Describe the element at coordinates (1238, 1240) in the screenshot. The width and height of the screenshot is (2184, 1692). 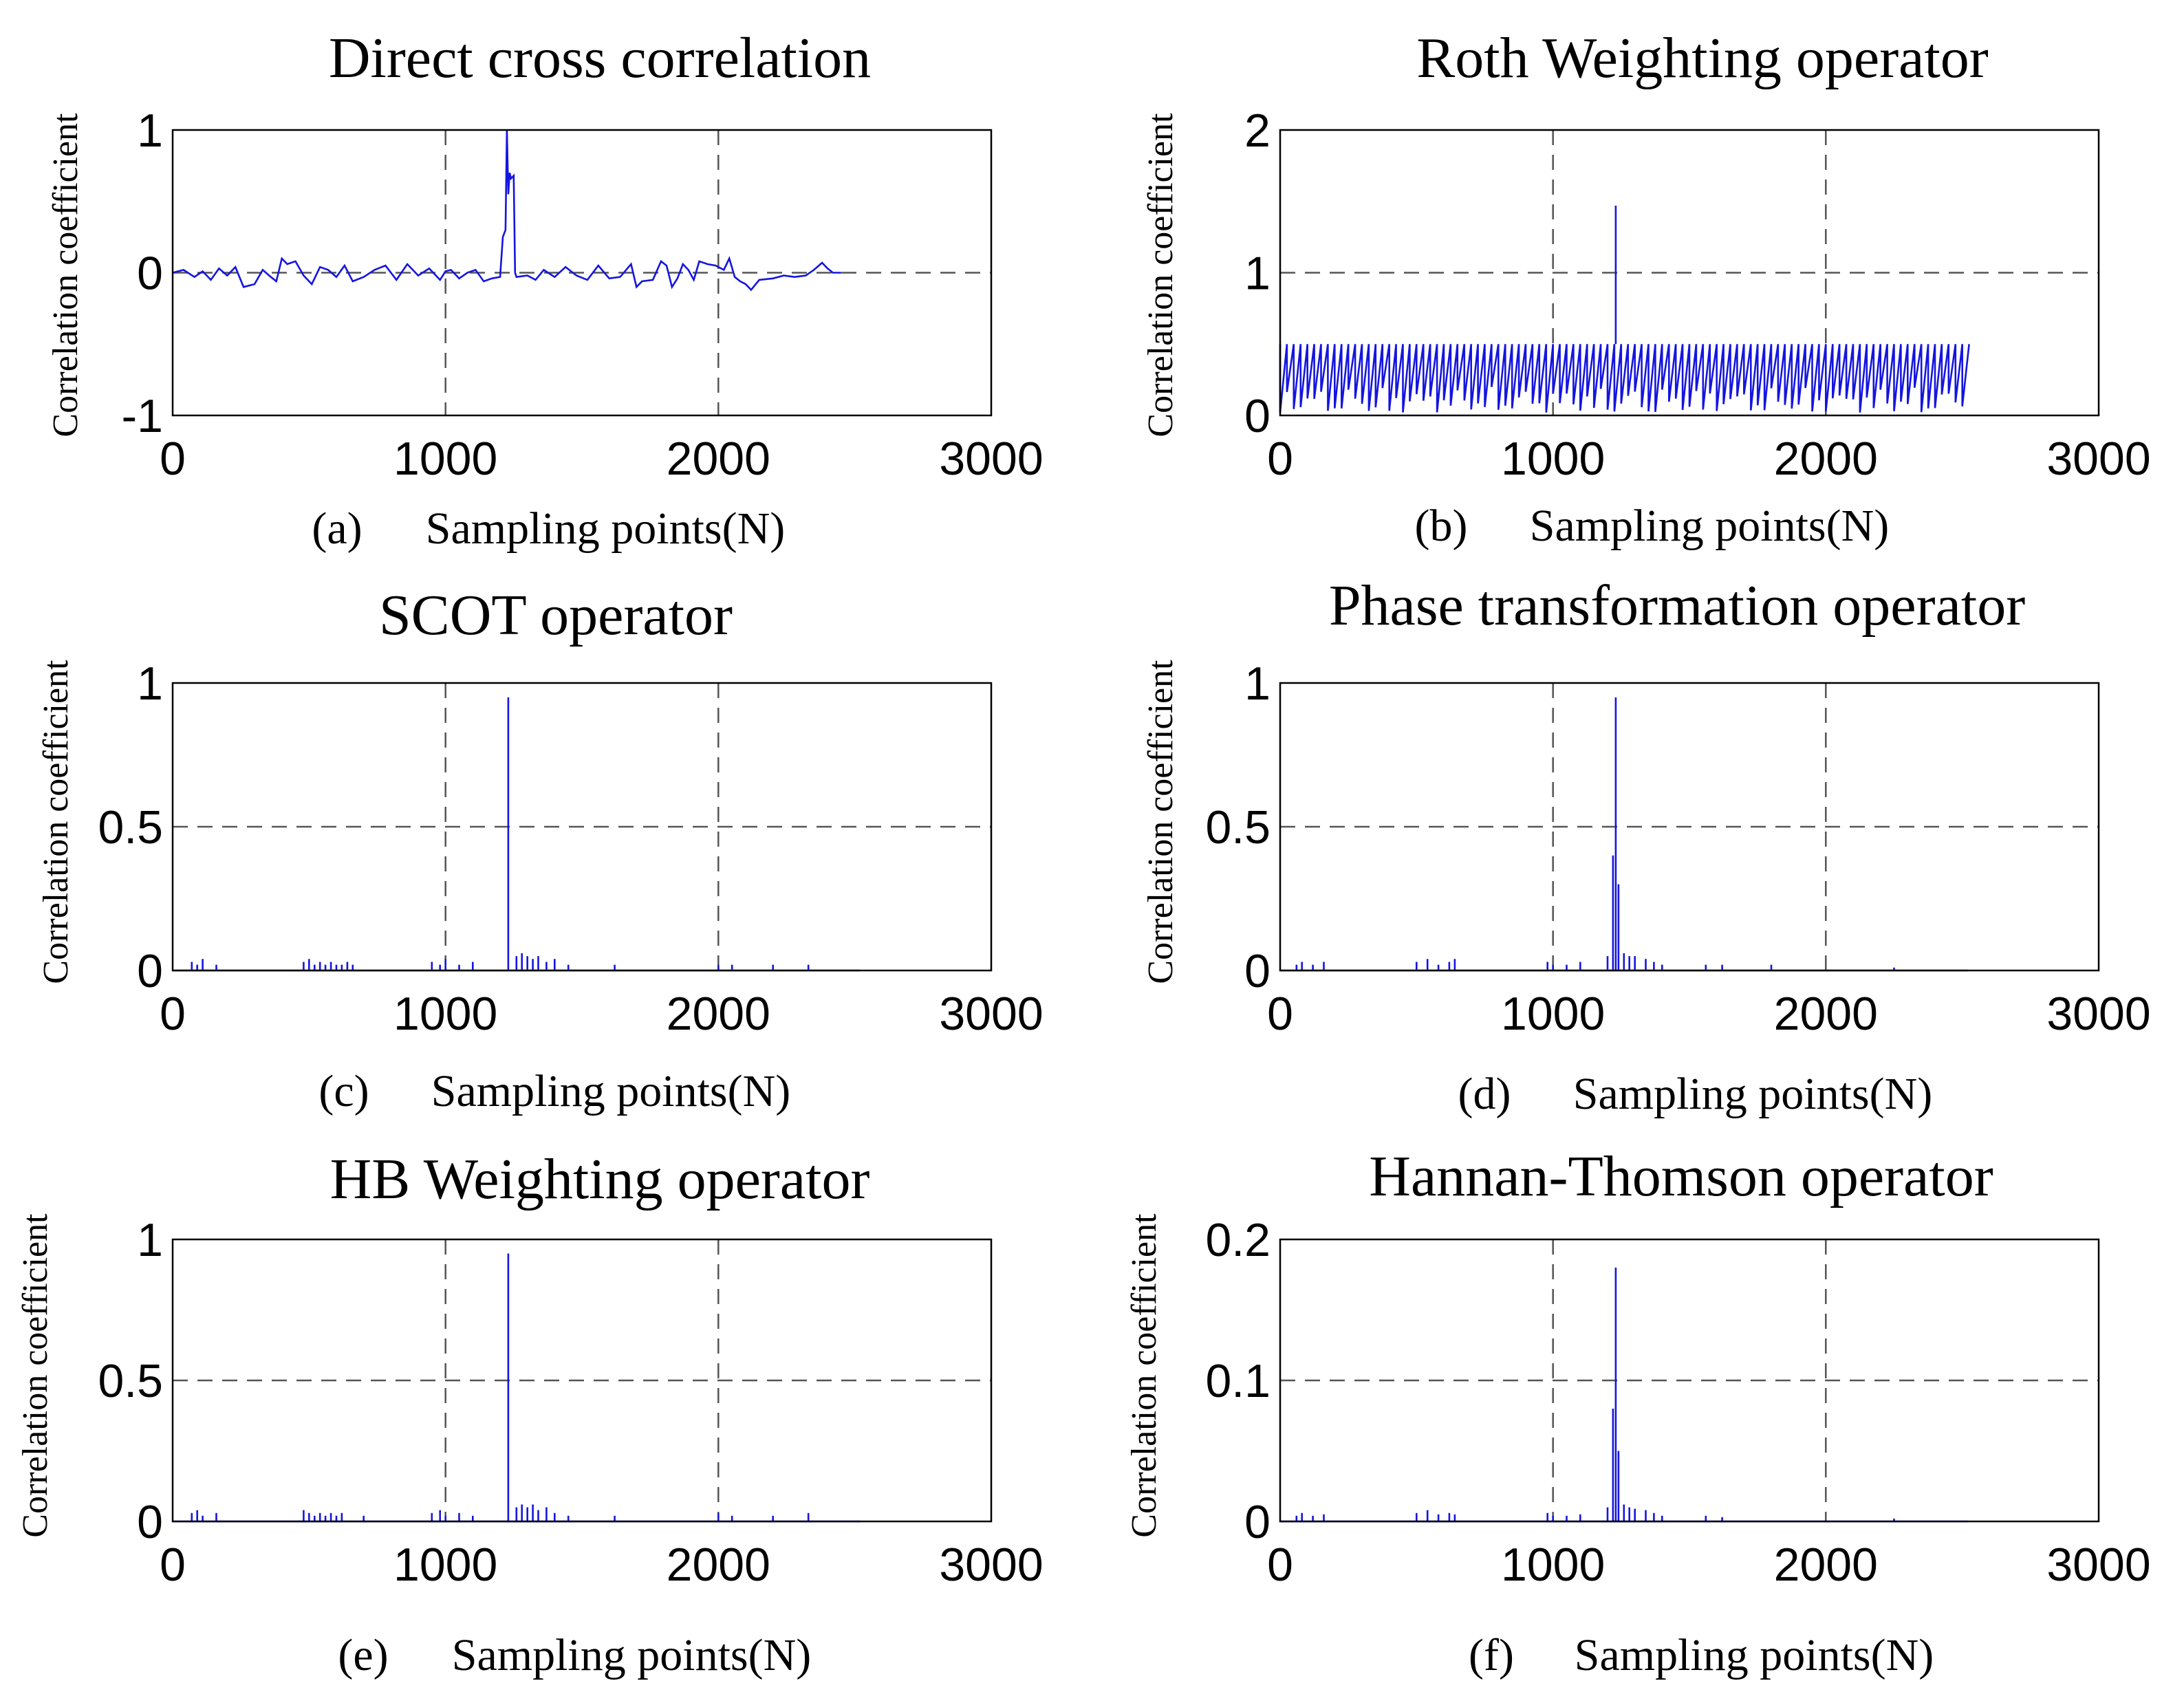
I see `y-tick-label: 0.2` at that location.